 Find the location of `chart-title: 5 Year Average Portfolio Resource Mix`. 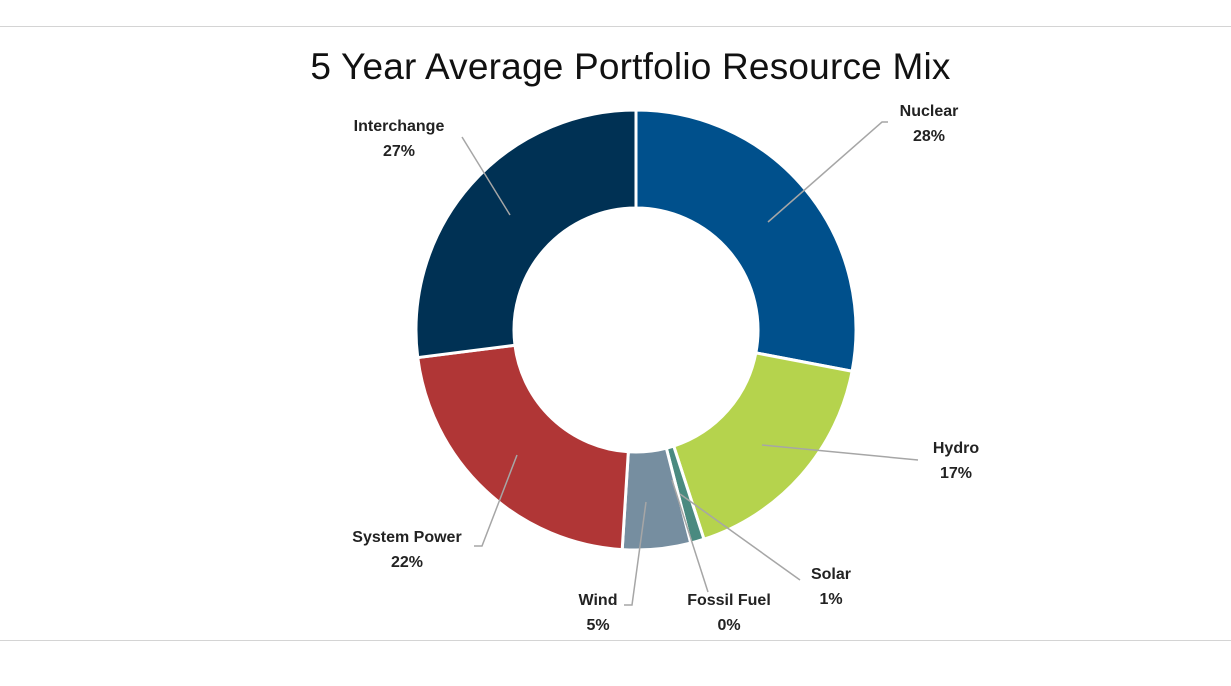

chart-title: 5 Year Average Portfolio Resource Mix is located at coordinates (630, 66).